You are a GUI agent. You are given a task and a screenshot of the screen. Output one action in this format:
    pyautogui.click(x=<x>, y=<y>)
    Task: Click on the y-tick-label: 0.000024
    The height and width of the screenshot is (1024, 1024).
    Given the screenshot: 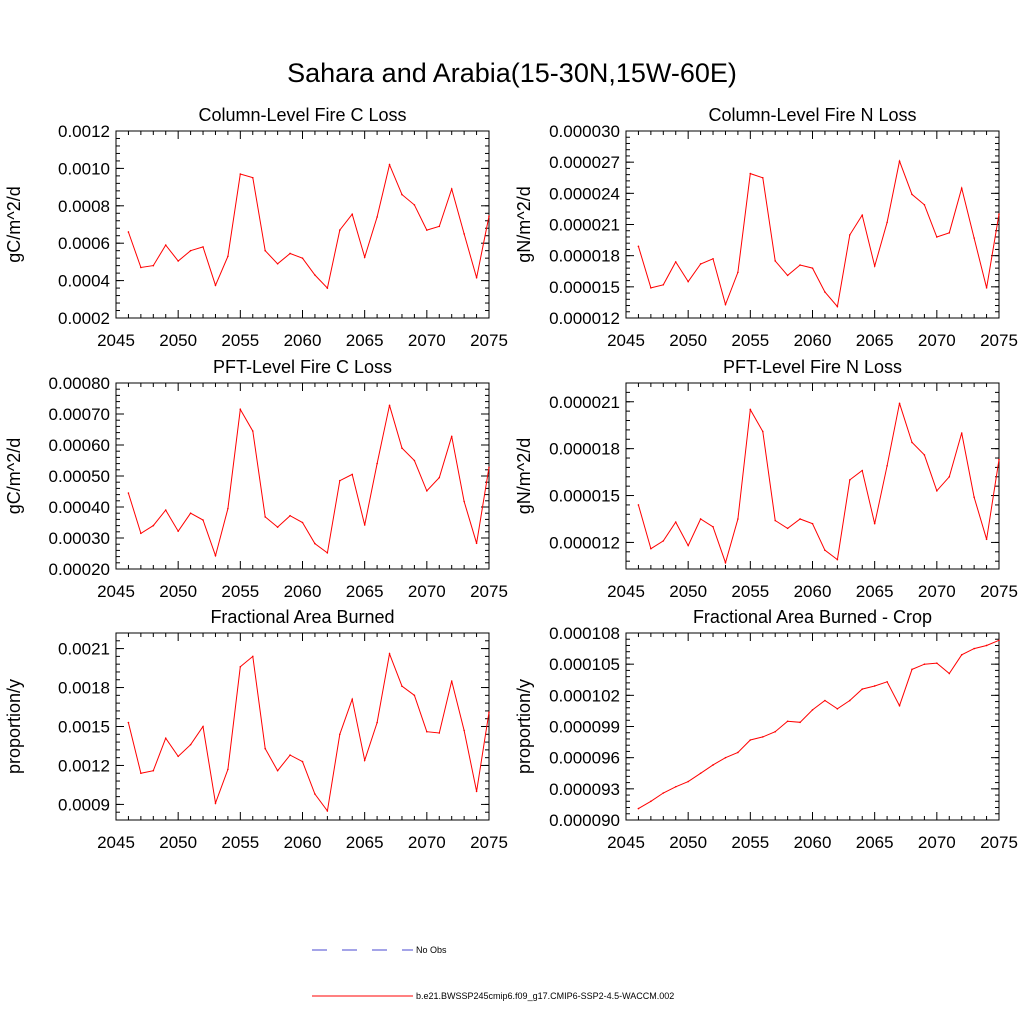 What is the action you would take?
    pyautogui.click(x=584, y=193)
    